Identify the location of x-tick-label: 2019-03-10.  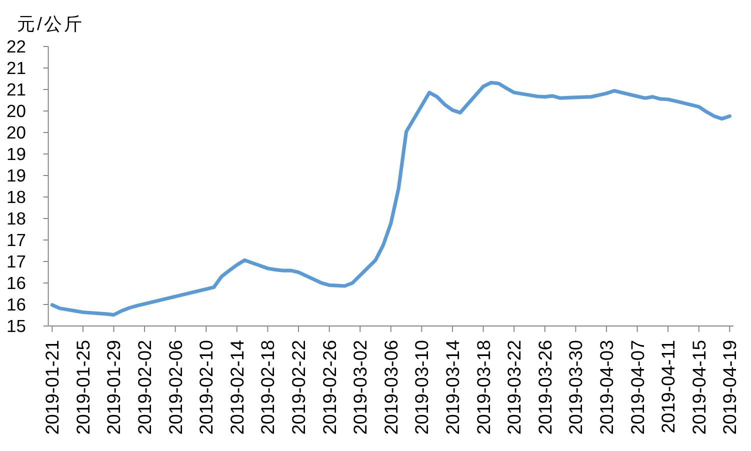
(421, 387).